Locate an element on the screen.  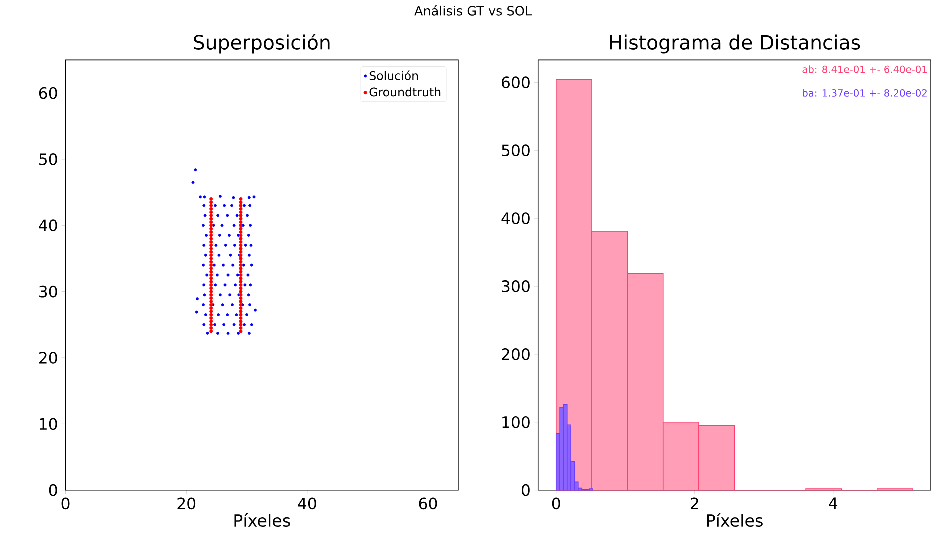
y-tick-label: 40 is located at coordinates (48, 225).